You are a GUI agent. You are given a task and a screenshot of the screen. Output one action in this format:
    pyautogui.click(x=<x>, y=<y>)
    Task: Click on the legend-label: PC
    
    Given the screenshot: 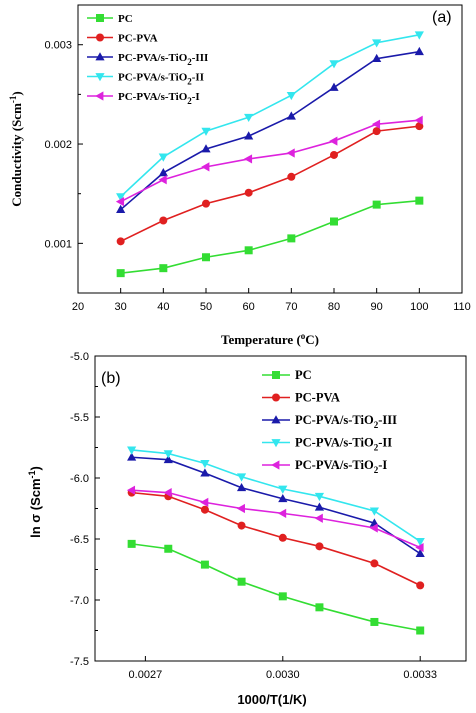 What is the action you would take?
    pyautogui.click(x=125, y=19)
    